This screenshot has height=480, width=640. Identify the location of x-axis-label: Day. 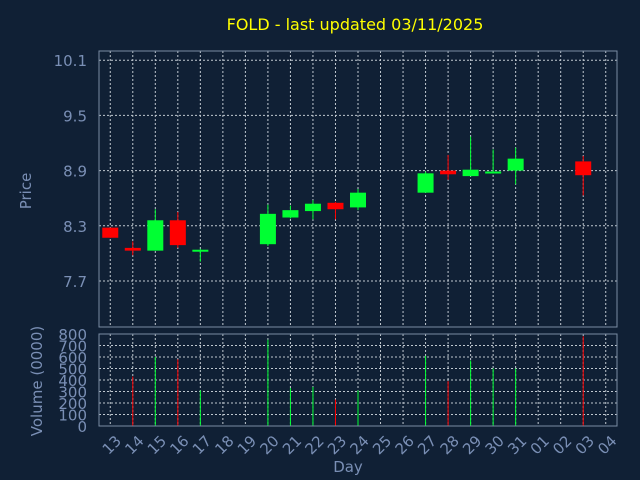
(348, 467).